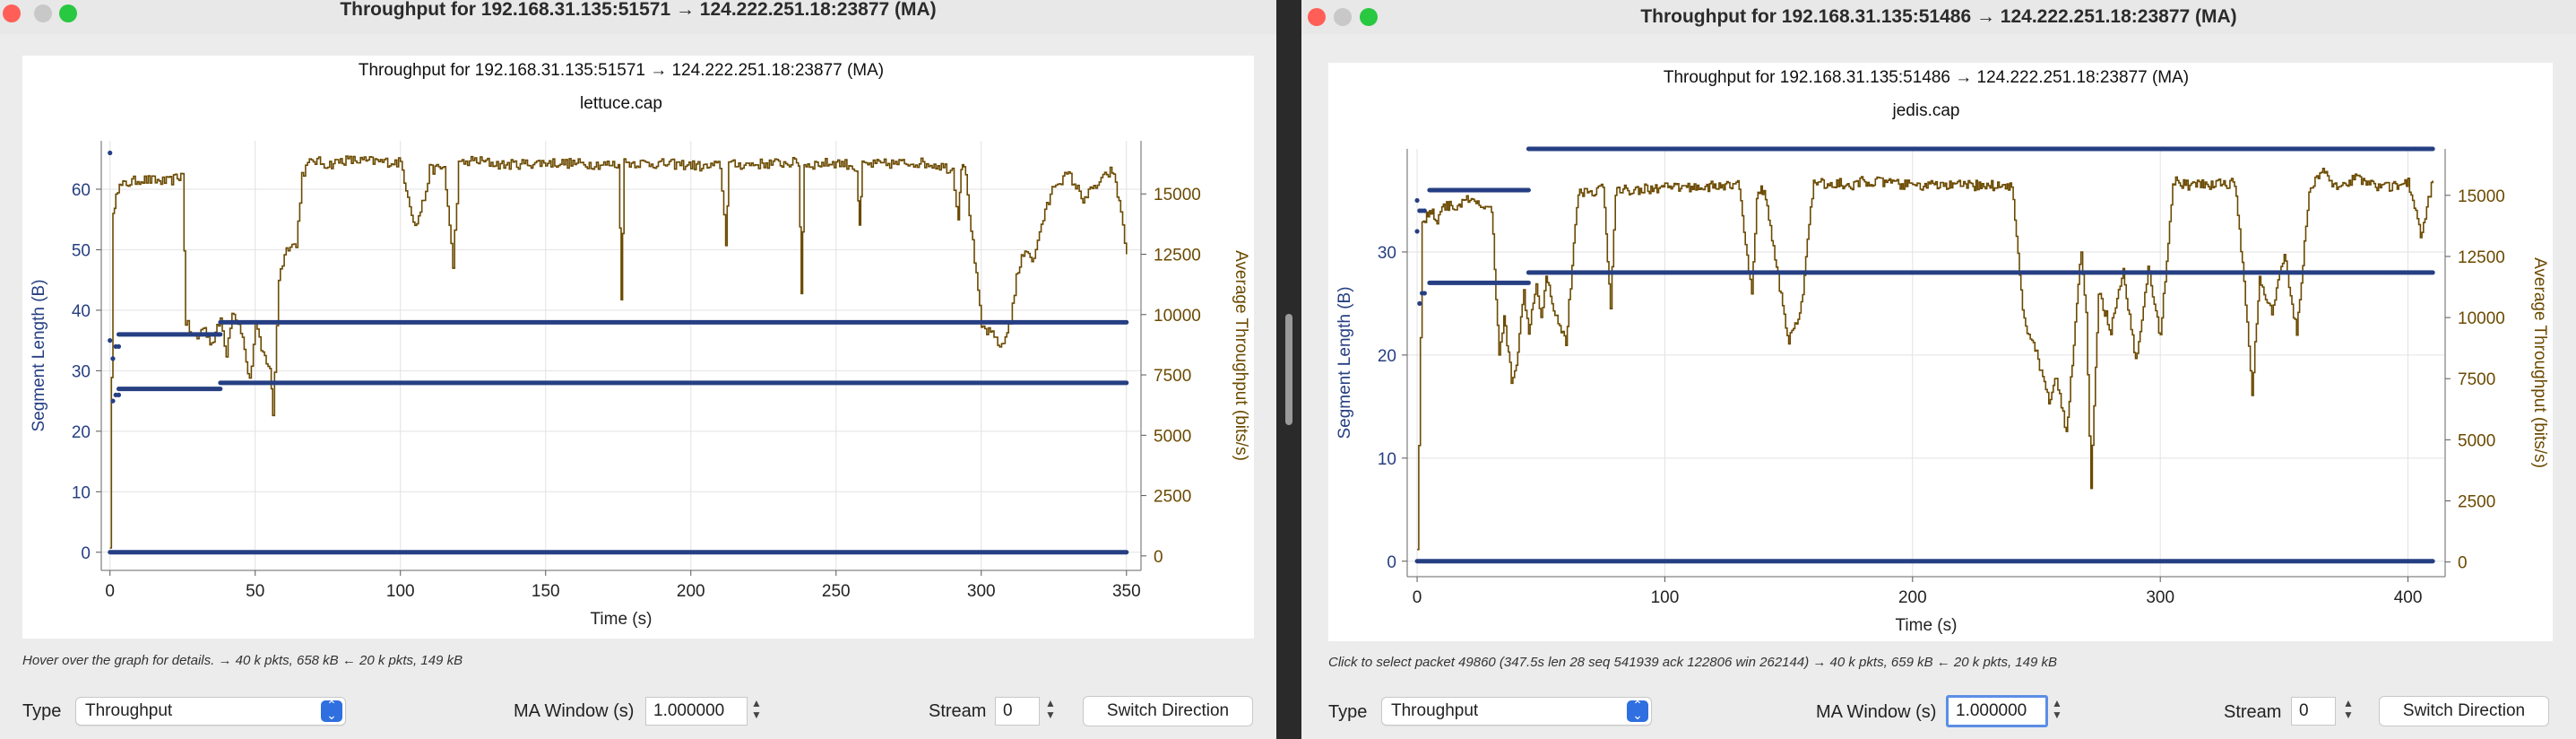  I want to click on left-type-label: Type, so click(42, 711).